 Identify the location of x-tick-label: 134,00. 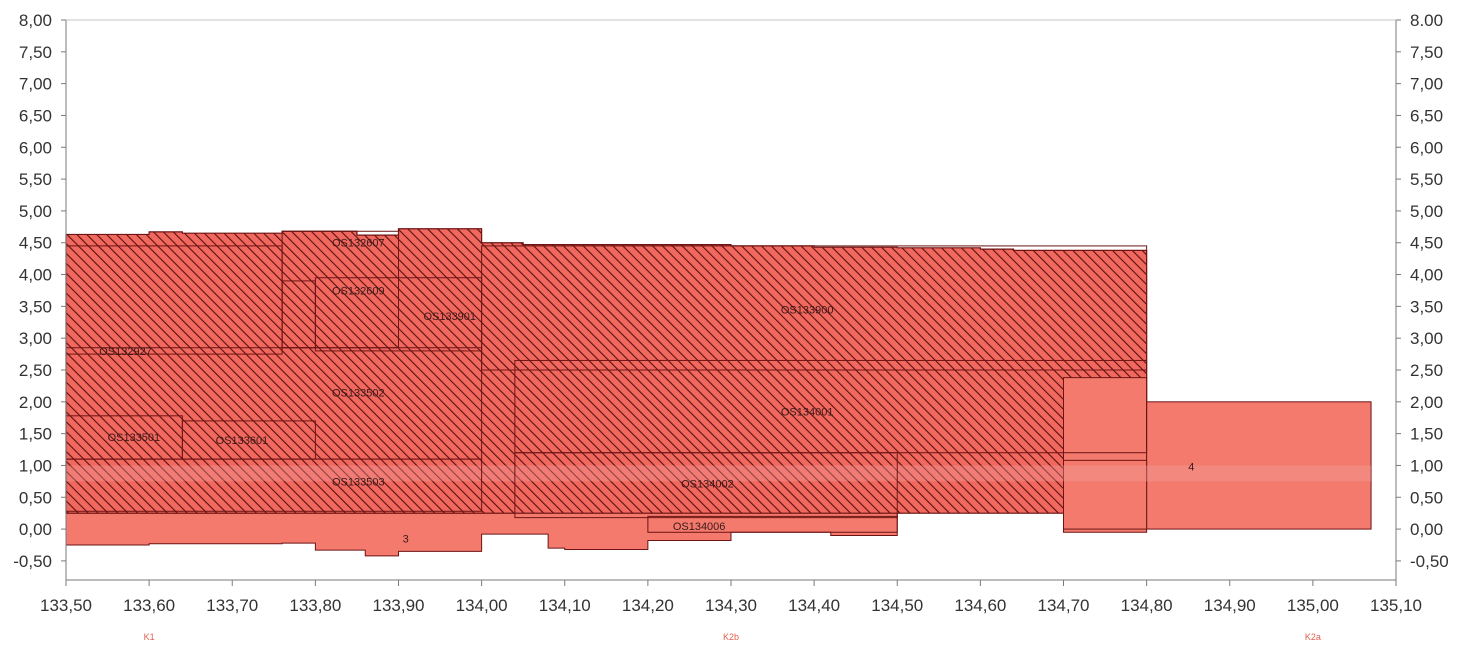
(482, 605).